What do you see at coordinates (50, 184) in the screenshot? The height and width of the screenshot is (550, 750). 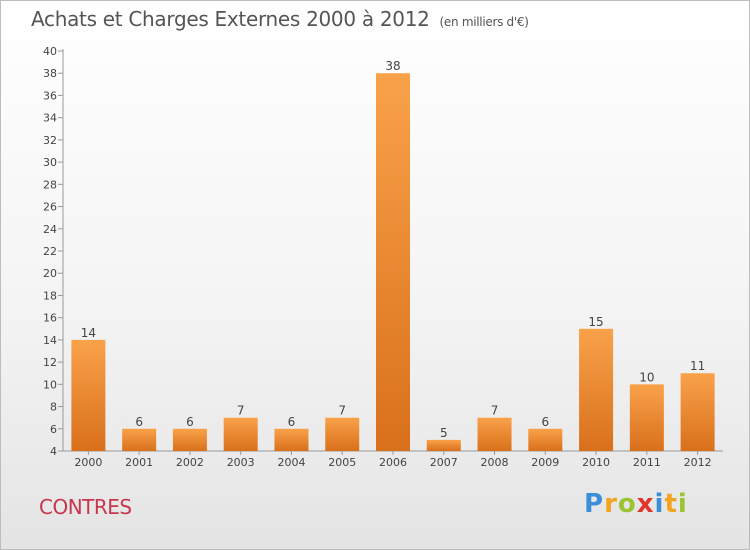 I see `y-tick-label: 28` at bounding box center [50, 184].